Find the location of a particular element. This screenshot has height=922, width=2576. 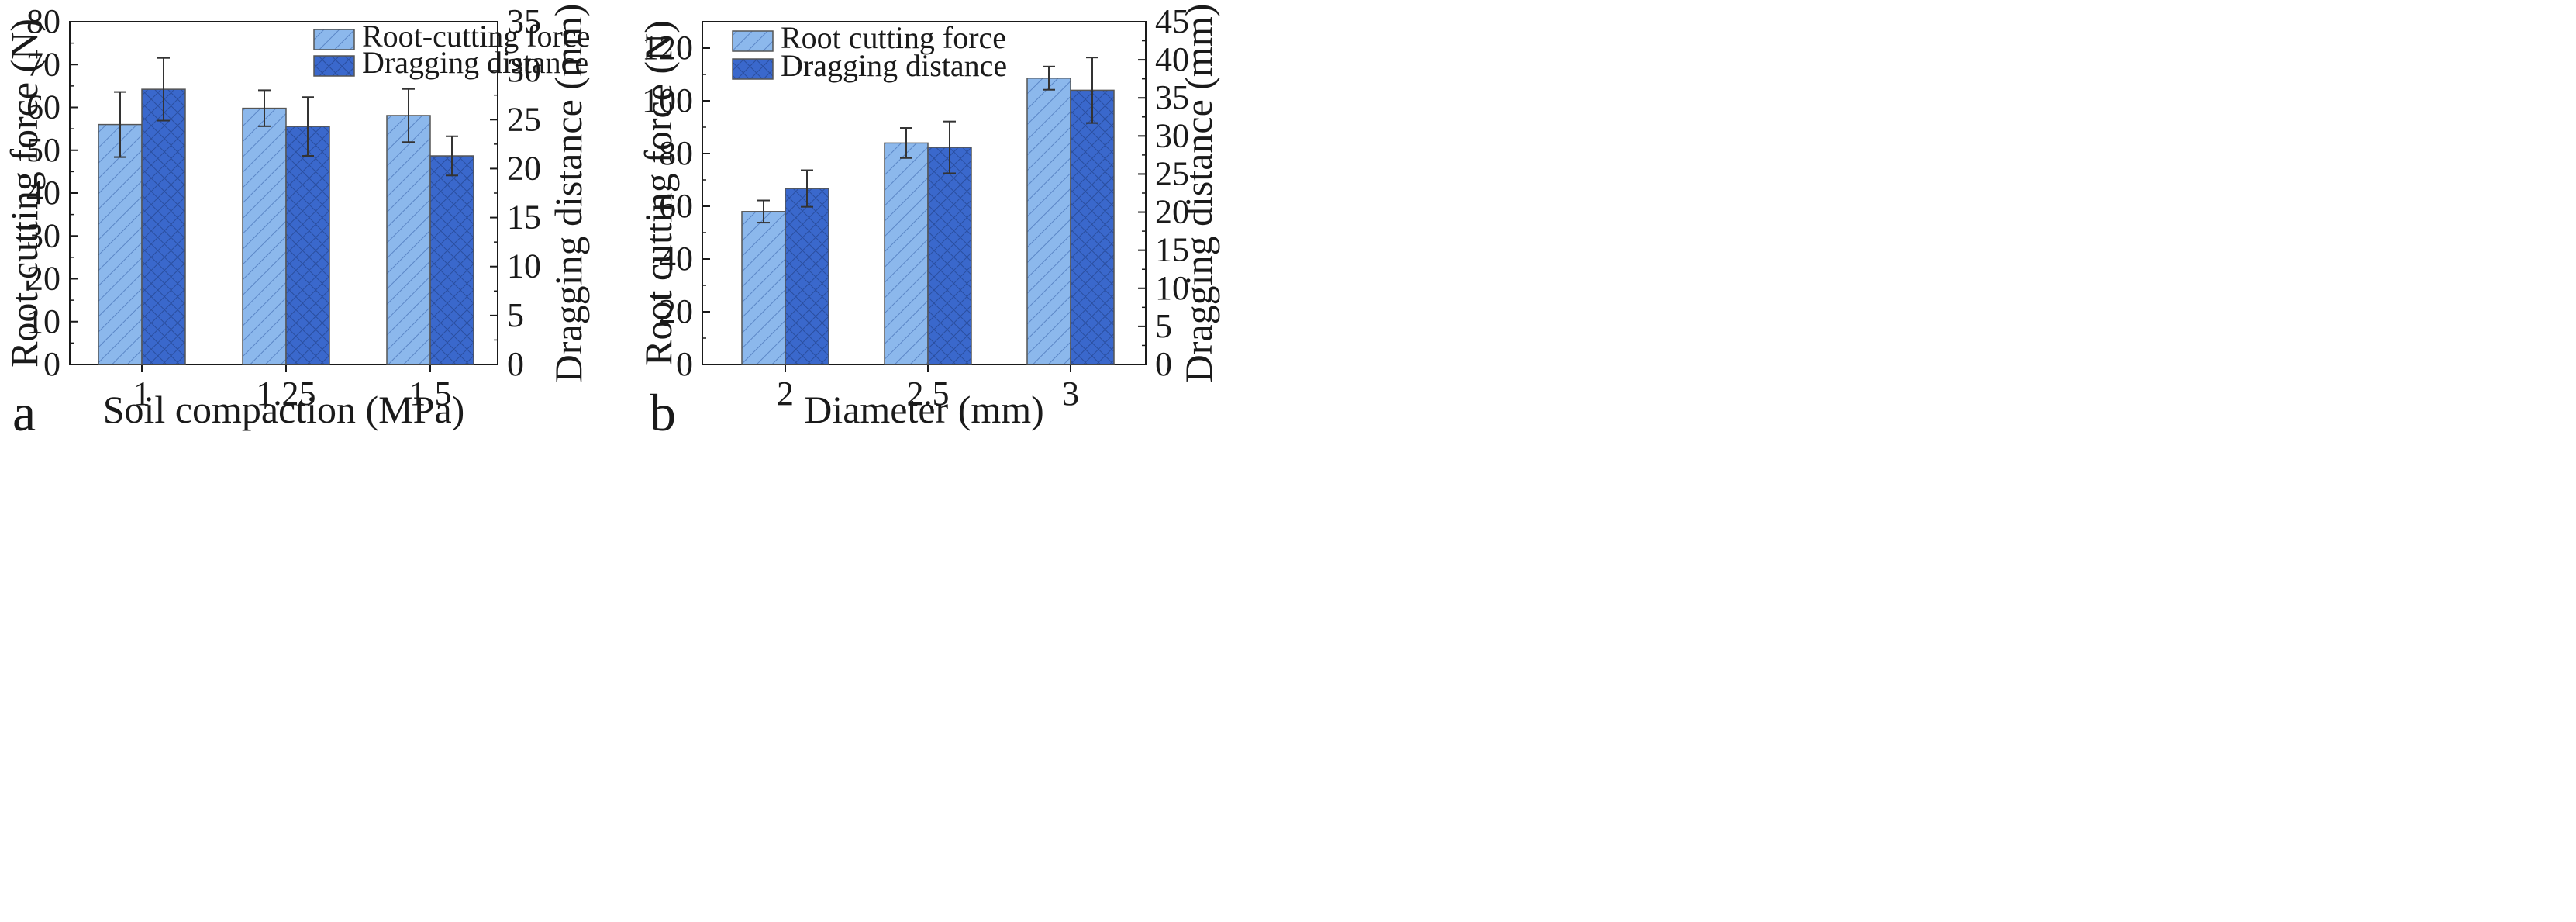

panel-label: a is located at coordinates (24, 412).